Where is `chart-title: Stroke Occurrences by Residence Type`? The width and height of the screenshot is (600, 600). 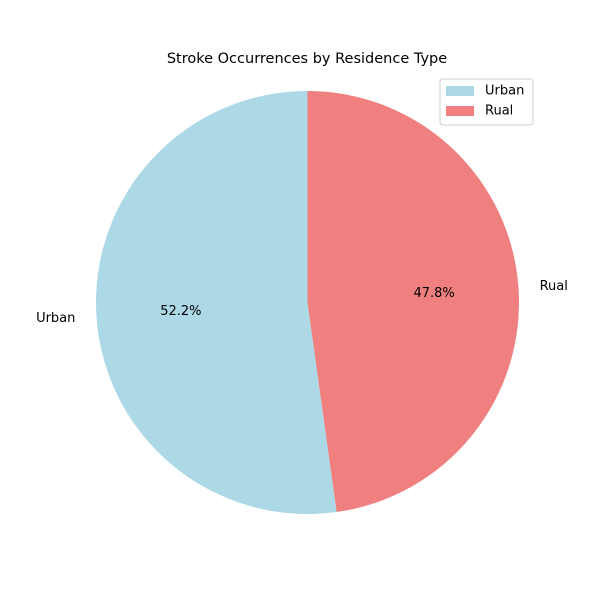 chart-title: Stroke Occurrences by Residence Type is located at coordinates (307, 59).